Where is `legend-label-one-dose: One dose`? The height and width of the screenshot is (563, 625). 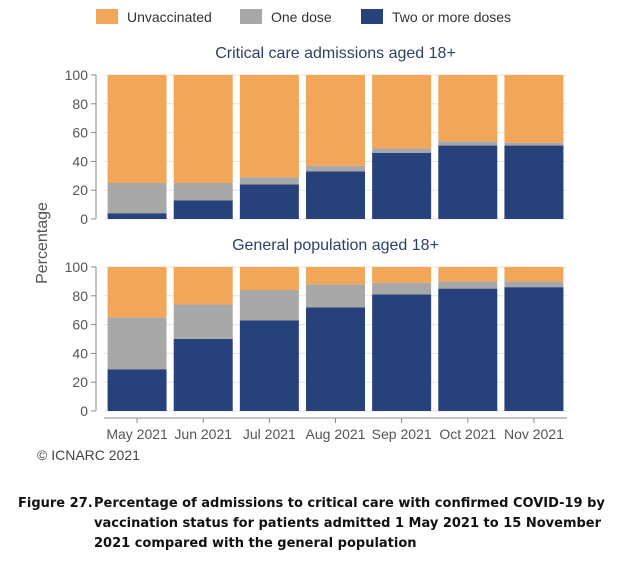 legend-label-one-dose: One dose is located at coordinates (301, 17).